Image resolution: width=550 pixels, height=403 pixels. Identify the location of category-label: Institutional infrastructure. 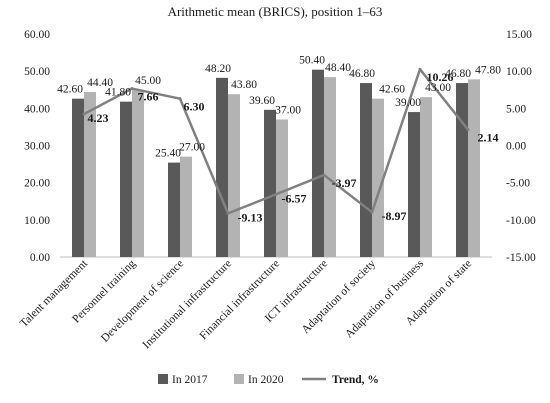
(187, 305).